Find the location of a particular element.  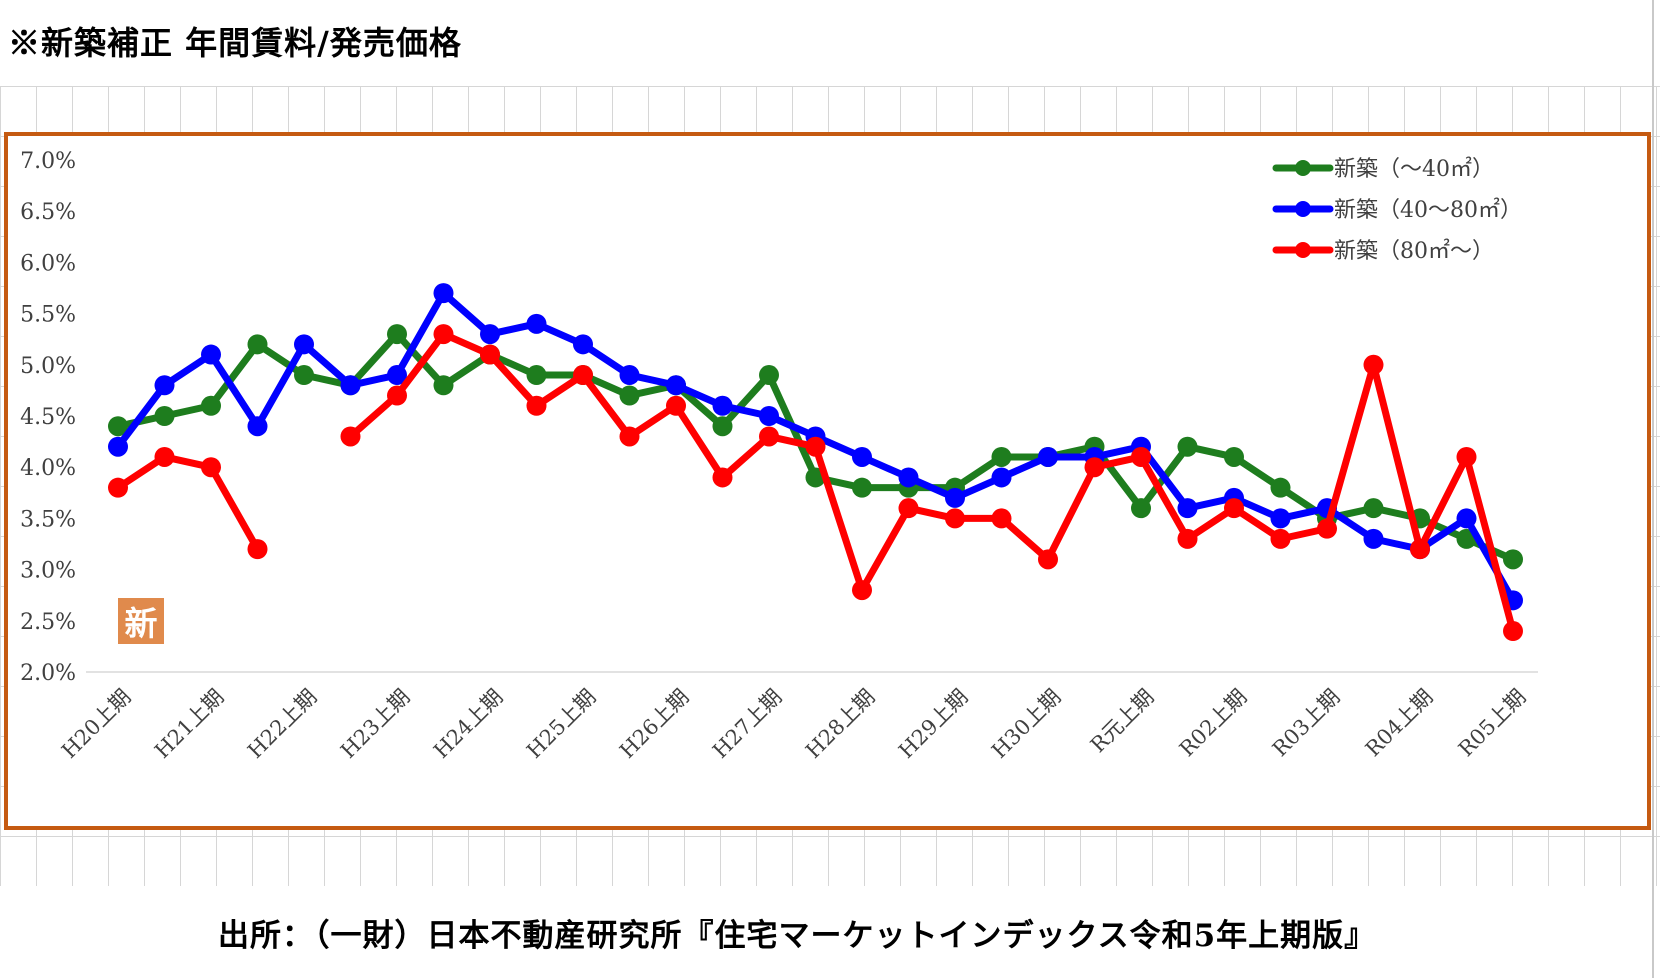

legend-label: 新築（40～80㎡） is located at coordinates (1428, 210).